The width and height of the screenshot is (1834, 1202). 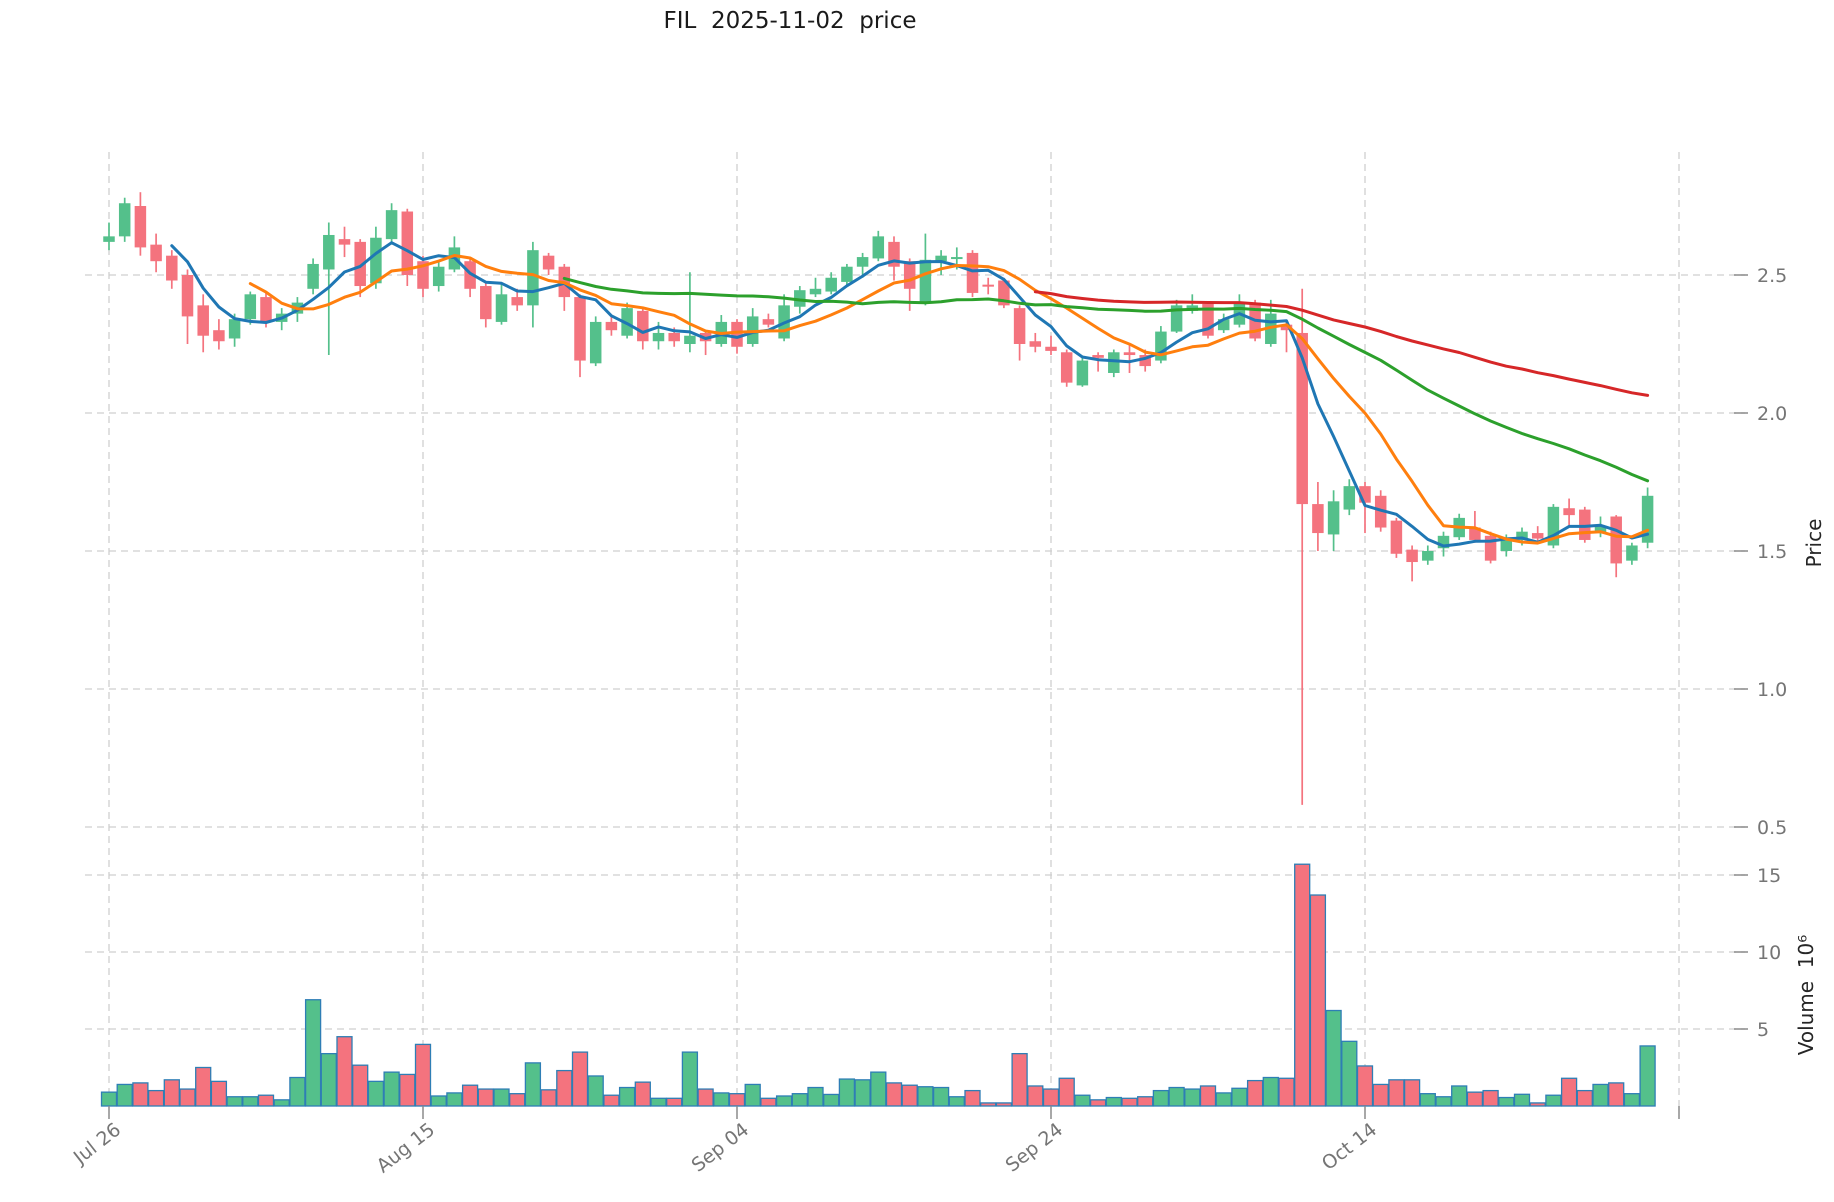 I want to click on price-tick-label: 1.0, so click(x=1772, y=690).